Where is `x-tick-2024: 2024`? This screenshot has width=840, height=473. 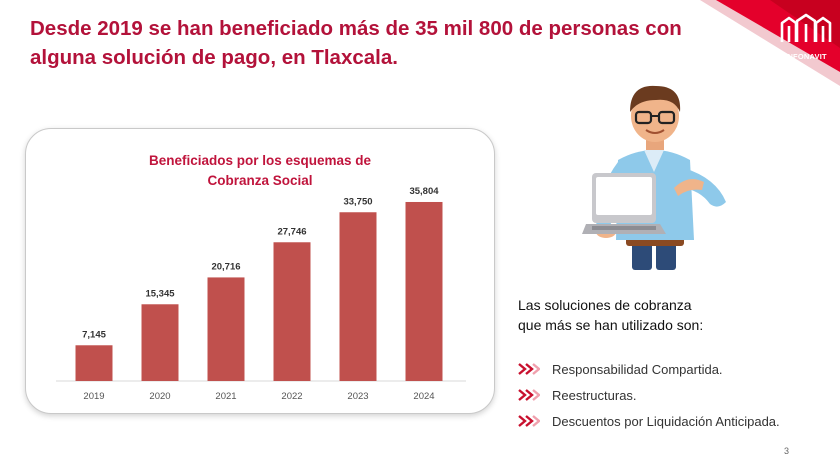 x-tick-2024: 2024 is located at coordinates (423, 396).